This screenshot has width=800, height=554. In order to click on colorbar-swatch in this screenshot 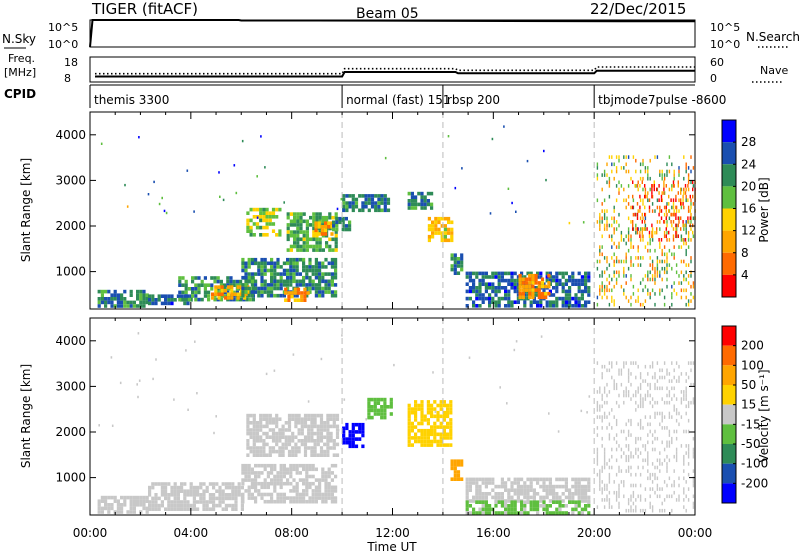, I will do `click(729, 219)`.